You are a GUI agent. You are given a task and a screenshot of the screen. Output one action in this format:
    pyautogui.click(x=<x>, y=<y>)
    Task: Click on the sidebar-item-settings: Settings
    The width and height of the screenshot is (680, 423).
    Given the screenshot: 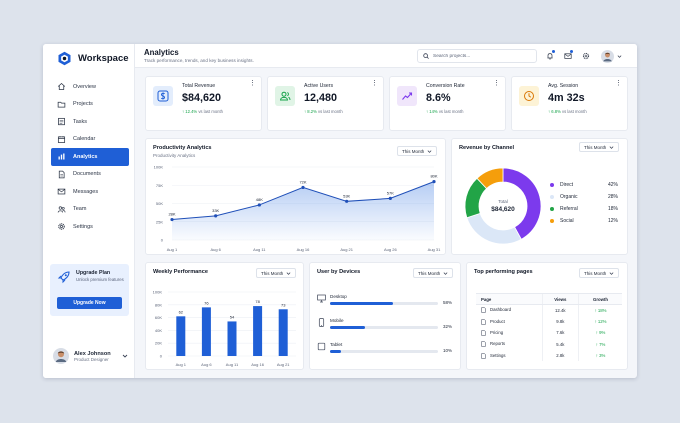 What is the action you would take?
    pyautogui.click(x=90, y=227)
    